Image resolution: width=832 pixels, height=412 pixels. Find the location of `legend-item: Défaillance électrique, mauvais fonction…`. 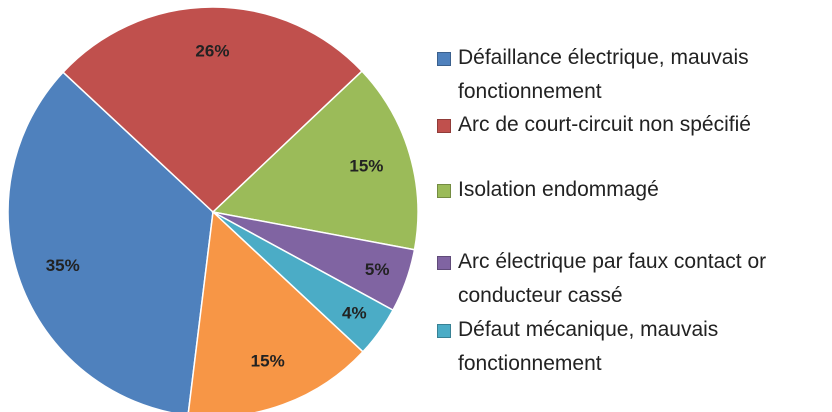

legend-item: Défaillance électrique, mauvais fonction… is located at coordinates (632, 75).